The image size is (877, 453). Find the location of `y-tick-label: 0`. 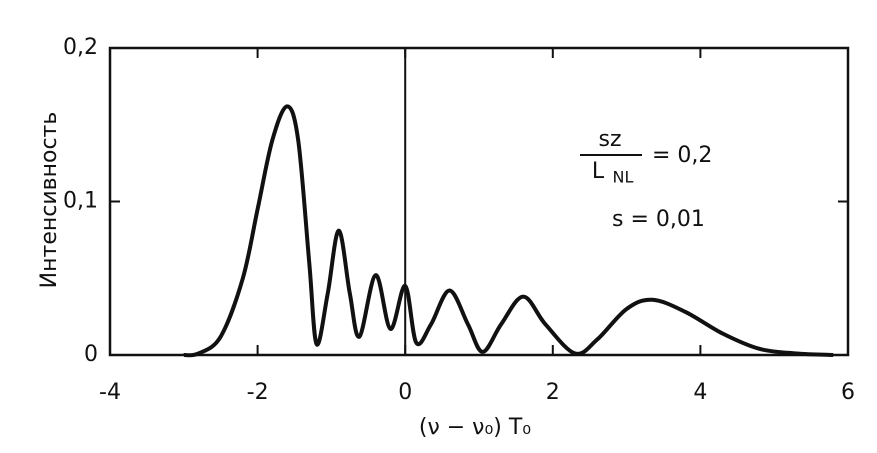

y-tick-label: 0 is located at coordinates (91, 354).